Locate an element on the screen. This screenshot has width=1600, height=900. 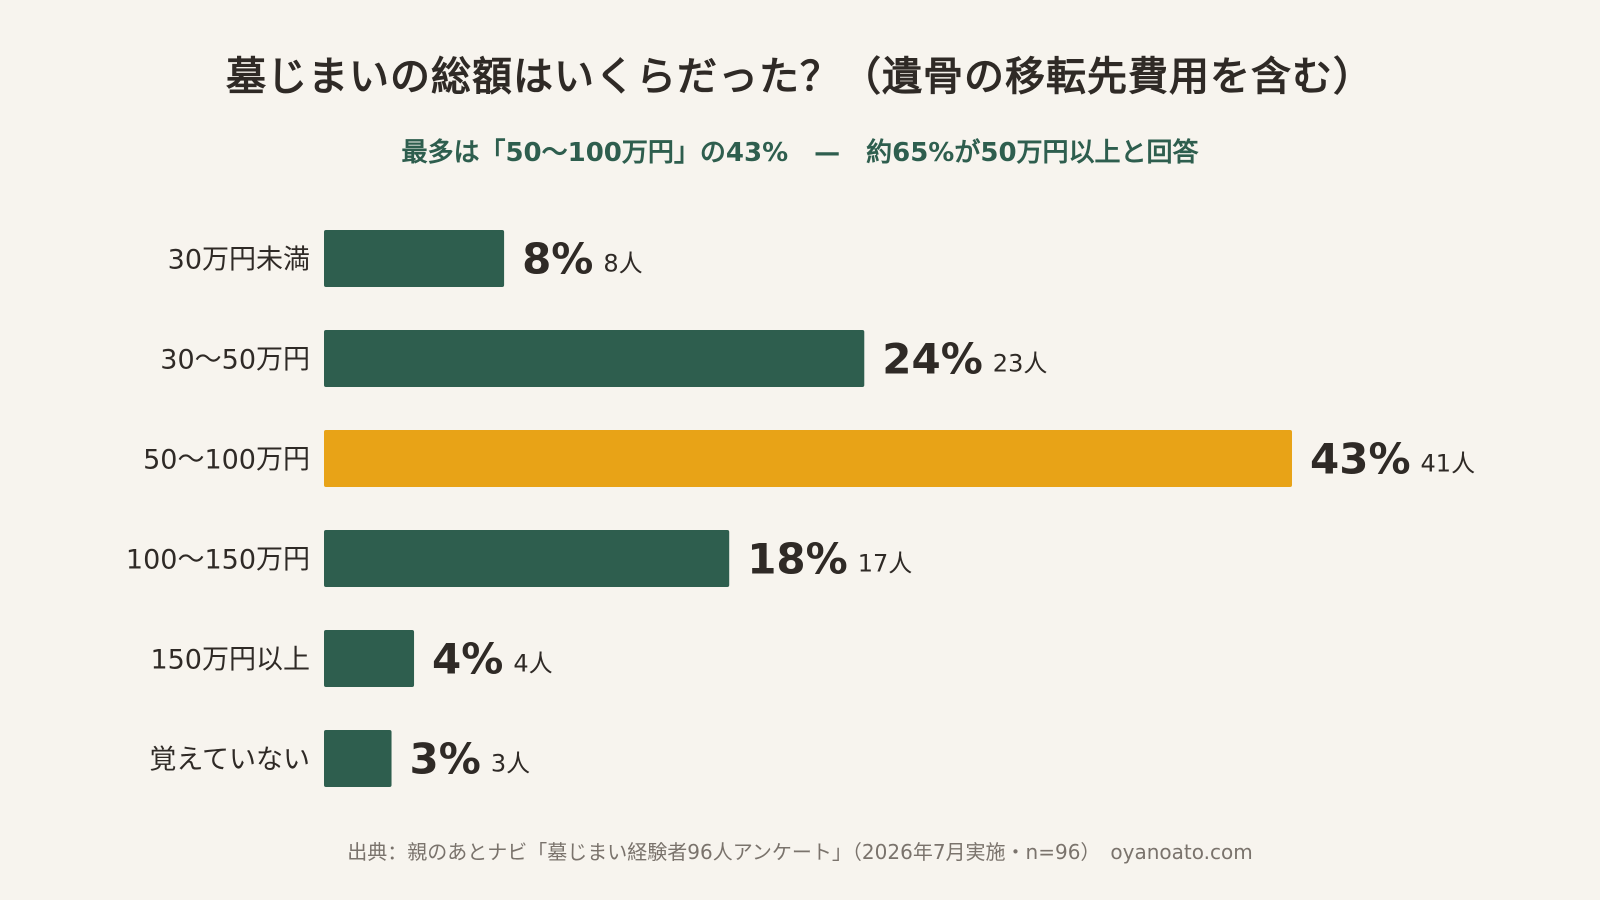
bar-highlight is located at coordinates (808, 458).